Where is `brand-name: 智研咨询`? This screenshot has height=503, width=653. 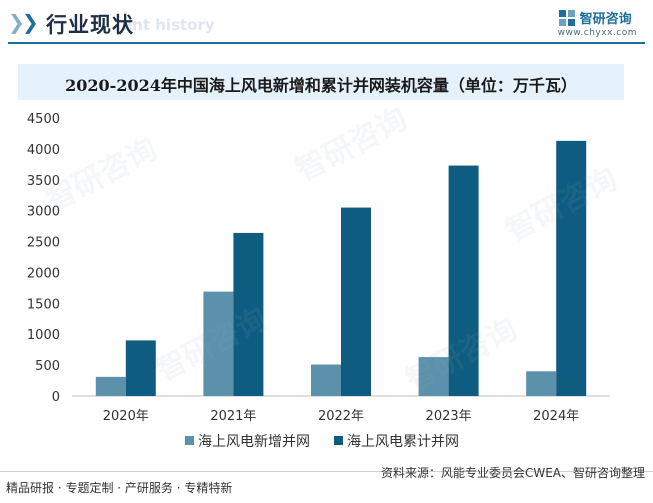
brand-name: 智研咨询 is located at coordinates (605, 19).